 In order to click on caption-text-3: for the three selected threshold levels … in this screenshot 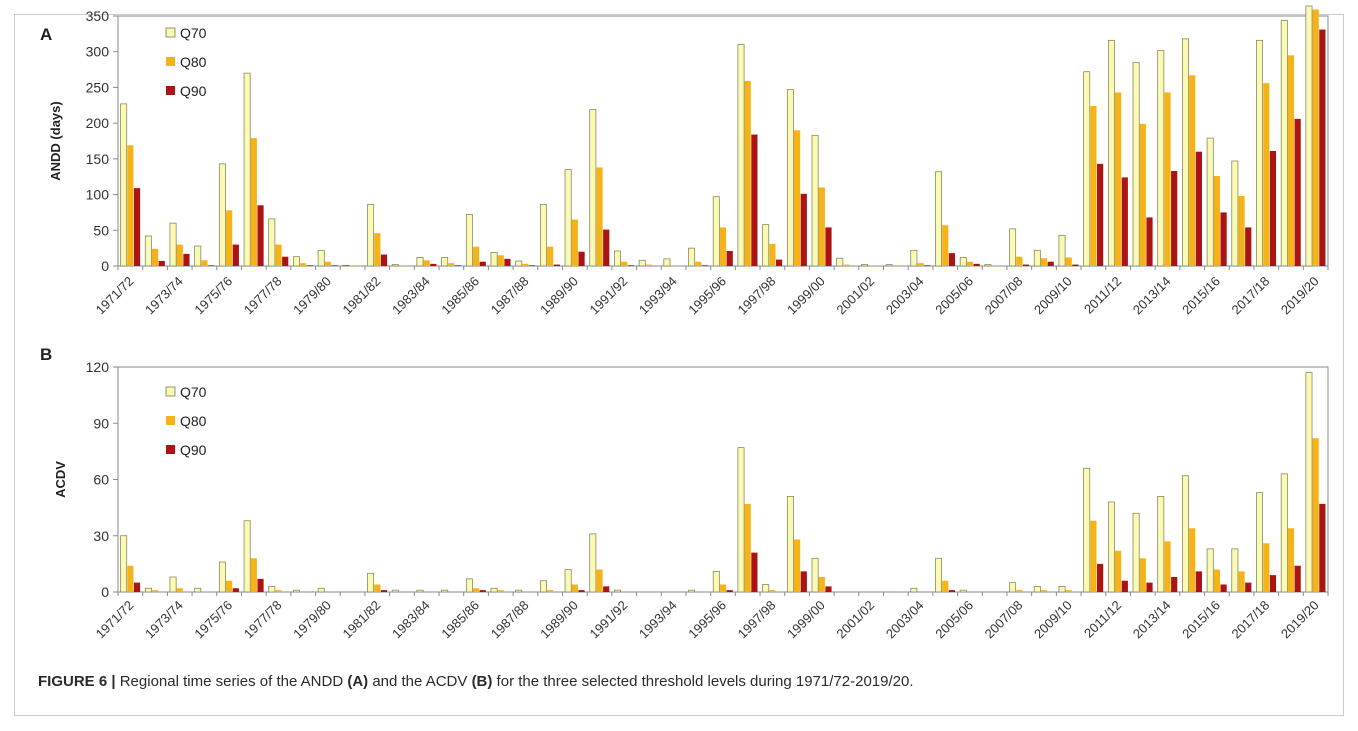, I will do `click(703, 681)`.